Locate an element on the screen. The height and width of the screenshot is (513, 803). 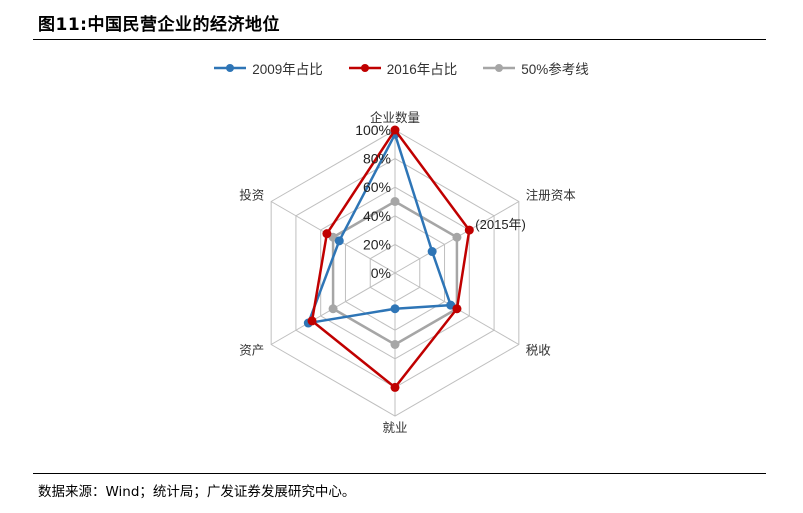
top-rule is located at coordinates (399, 39).